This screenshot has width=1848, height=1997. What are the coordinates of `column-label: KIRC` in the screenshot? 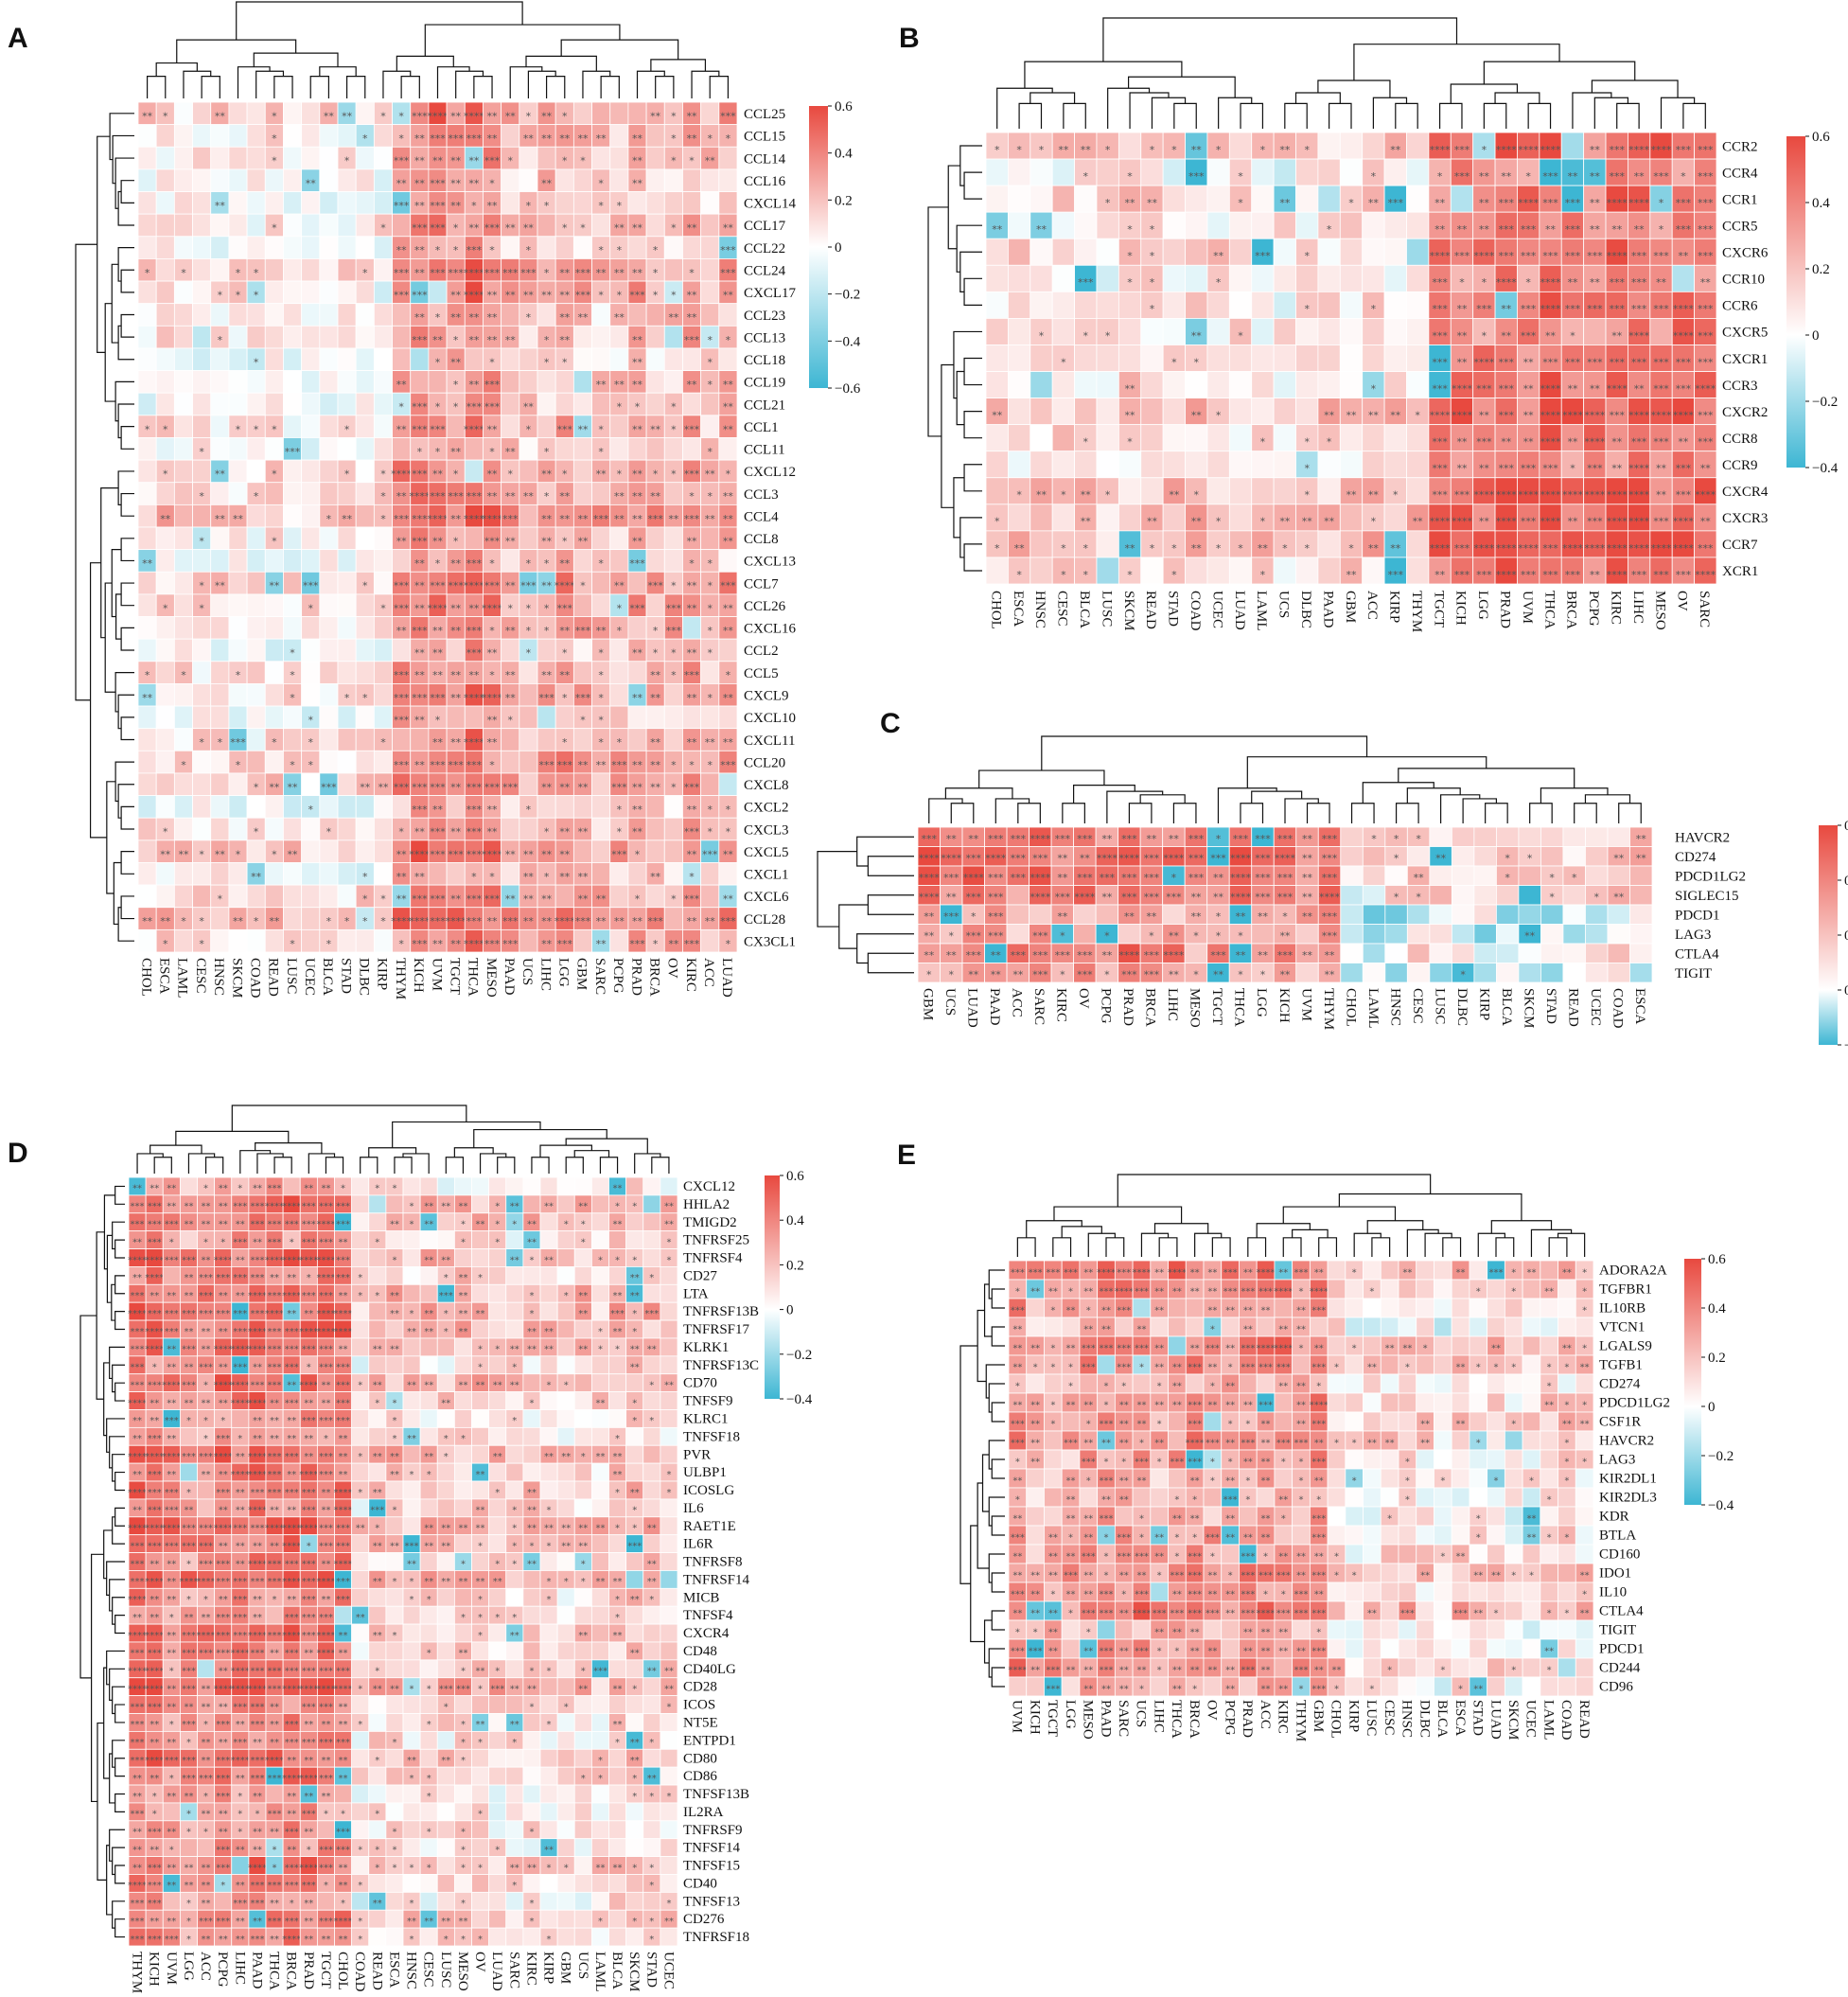 It's located at (1615, 608).